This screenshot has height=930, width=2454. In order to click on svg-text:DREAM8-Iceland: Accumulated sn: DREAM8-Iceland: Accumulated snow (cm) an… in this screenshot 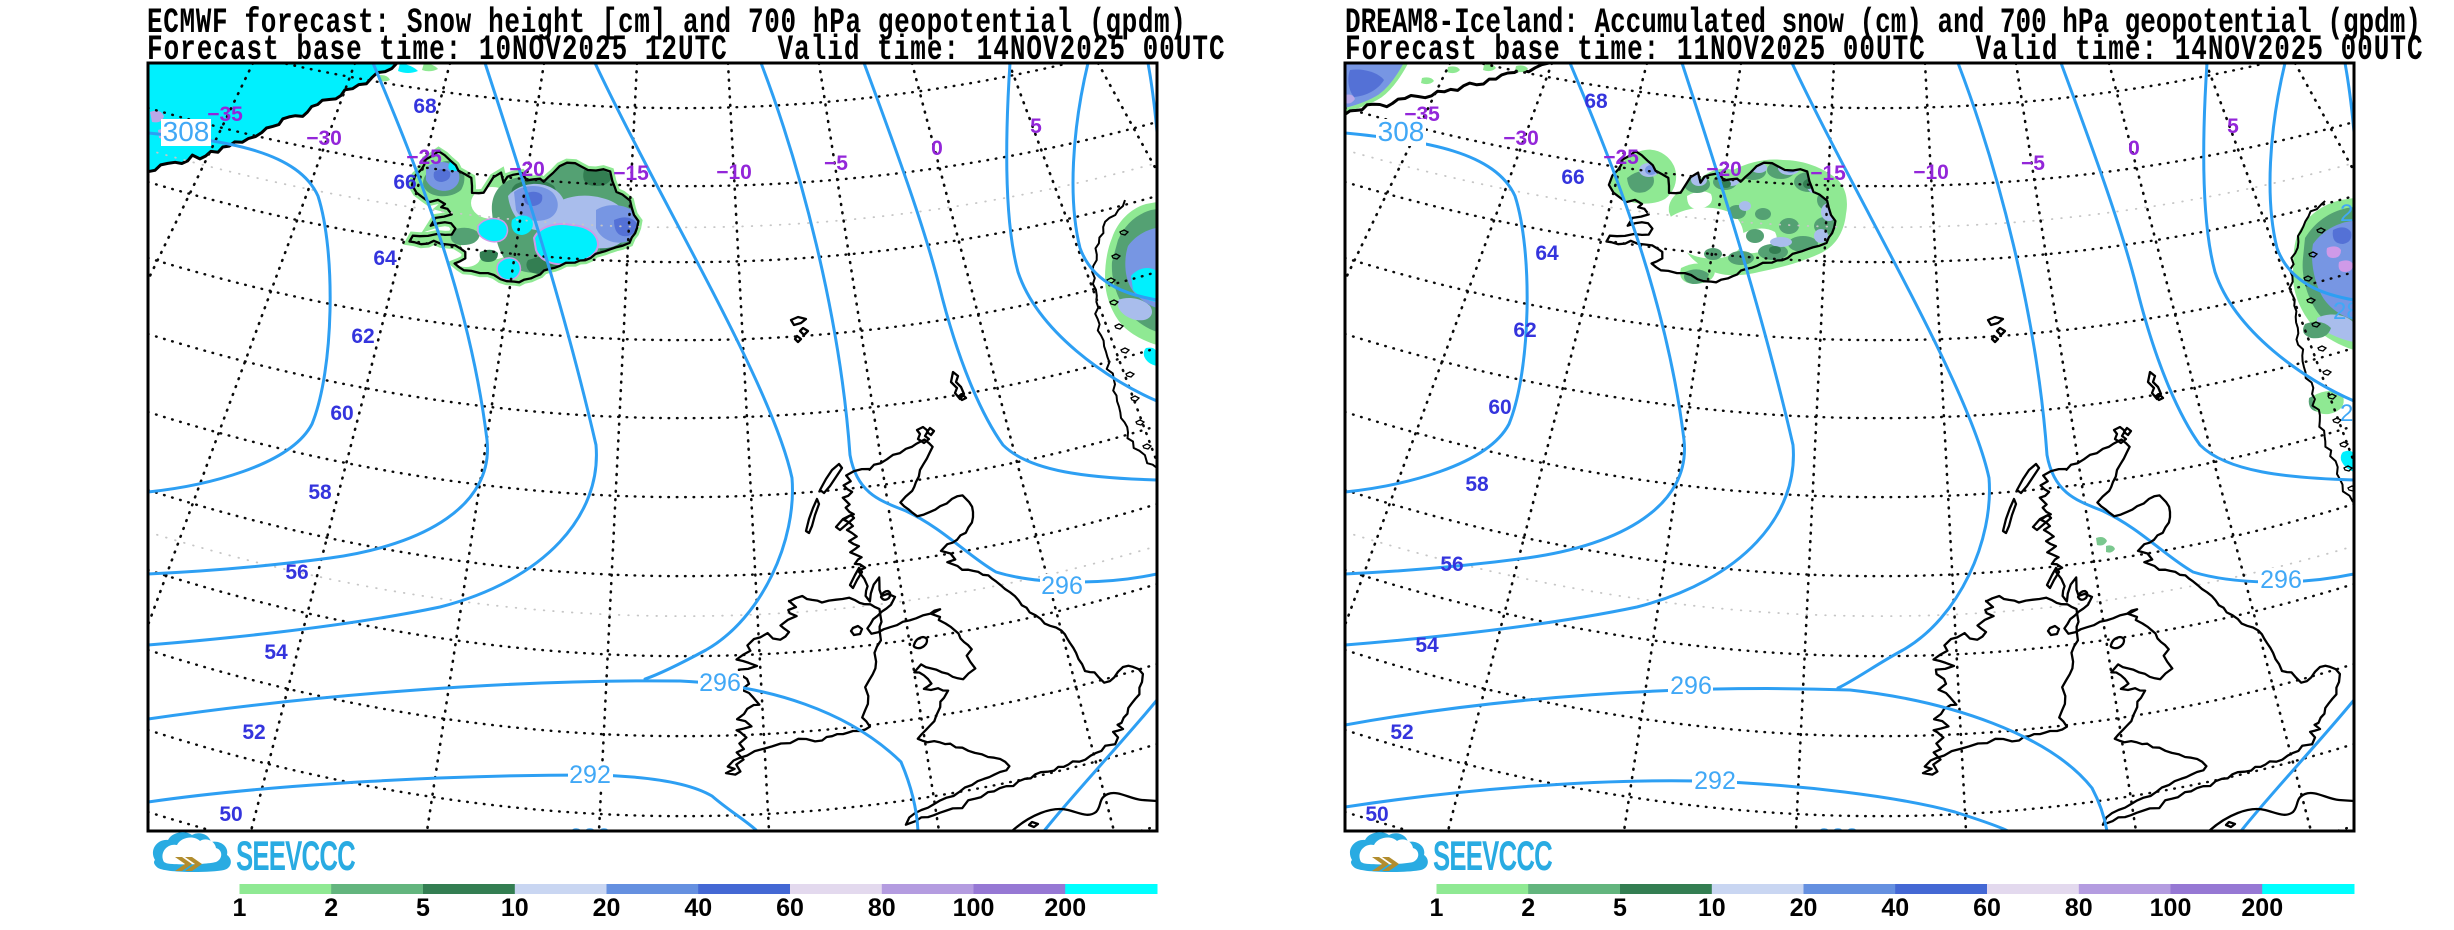, I will do `click(1883, 24)`.